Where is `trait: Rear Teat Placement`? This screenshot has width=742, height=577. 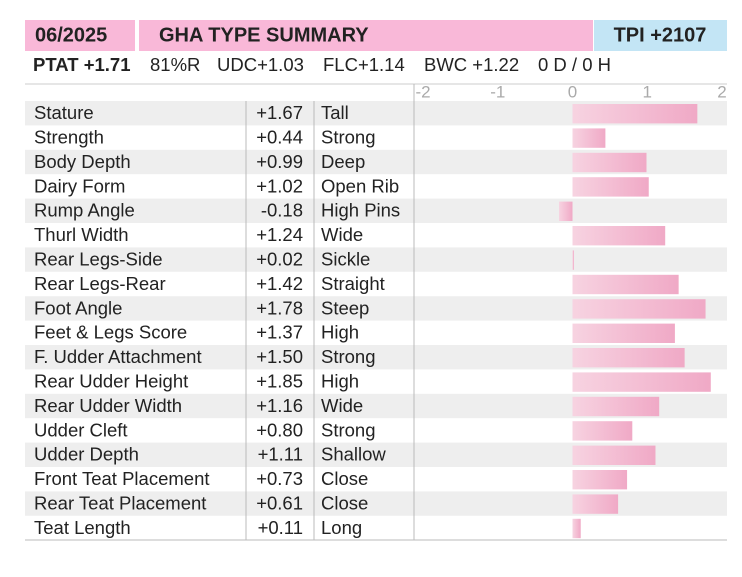 trait: Rear Teat Placement is located at coordinates (120, 502).